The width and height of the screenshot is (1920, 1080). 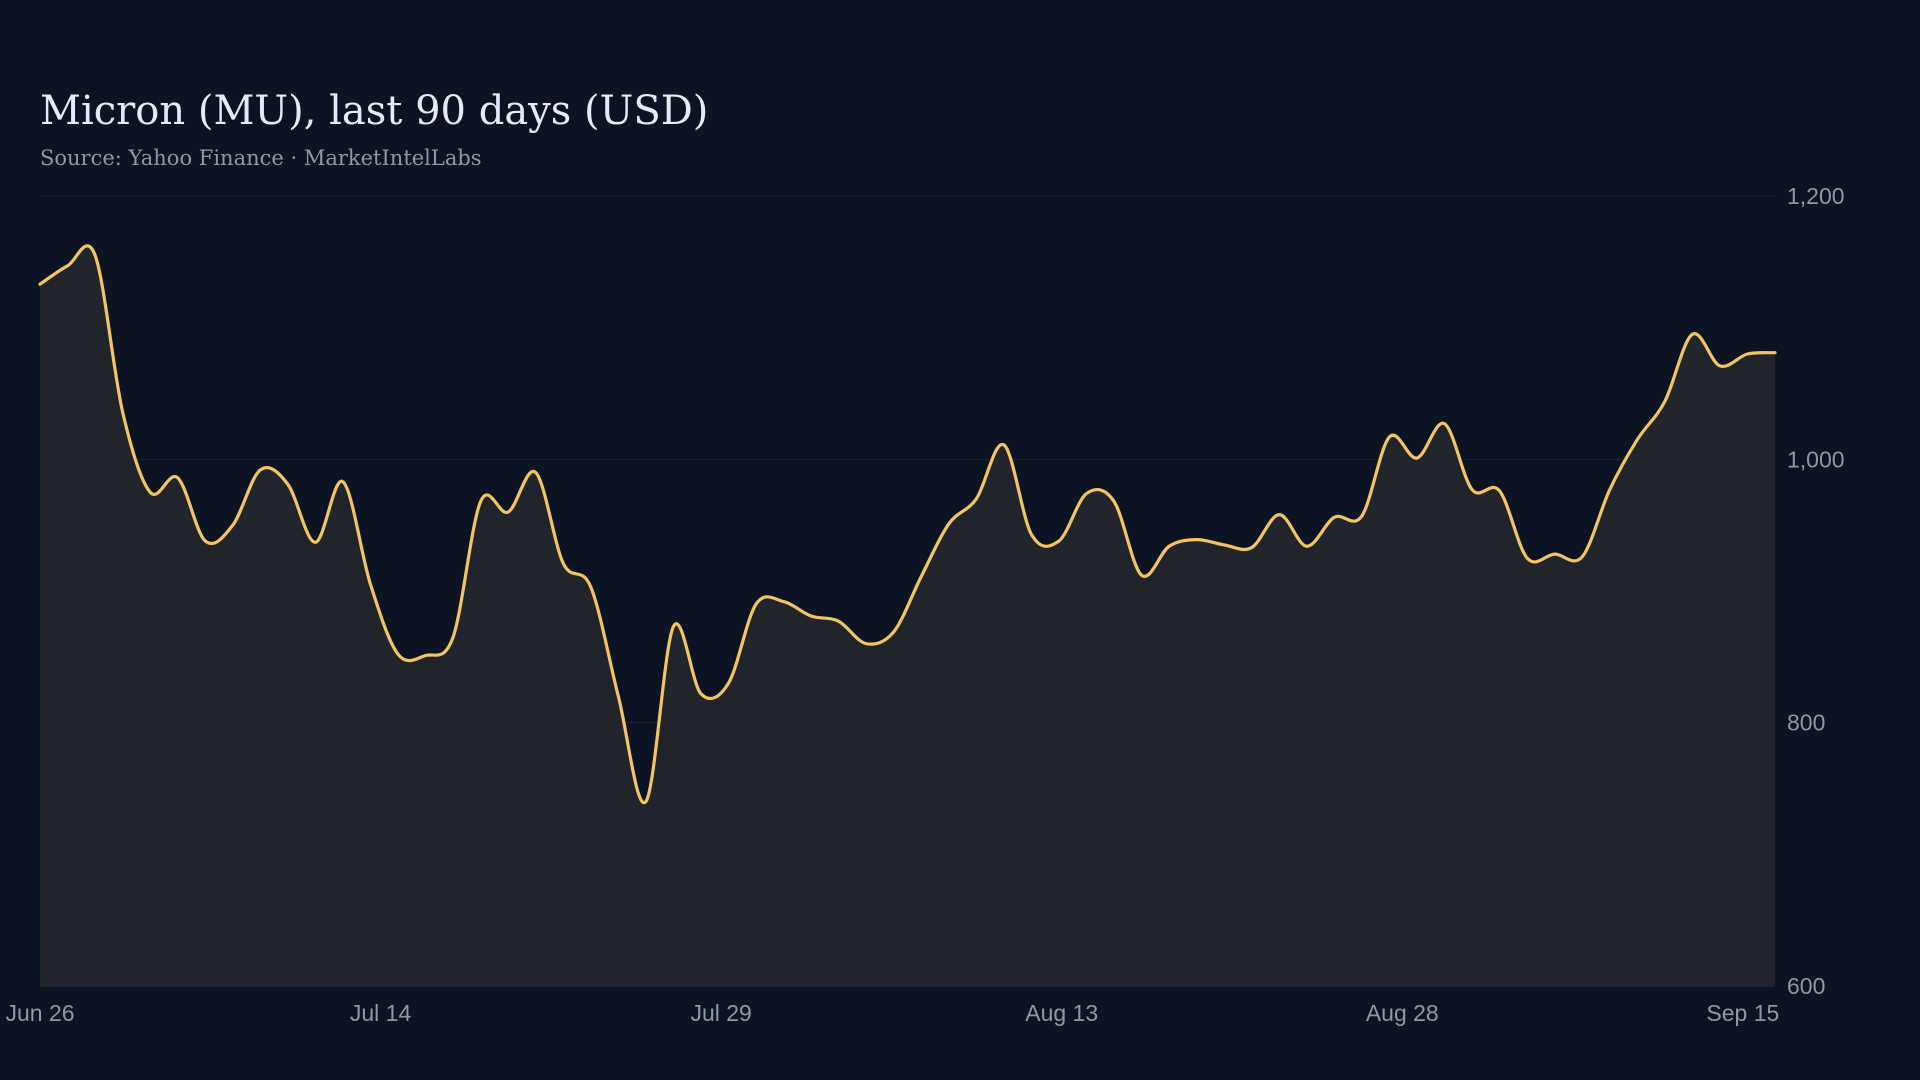 I want to click on y-tick-label: 800, so click(x=1806, y=723).